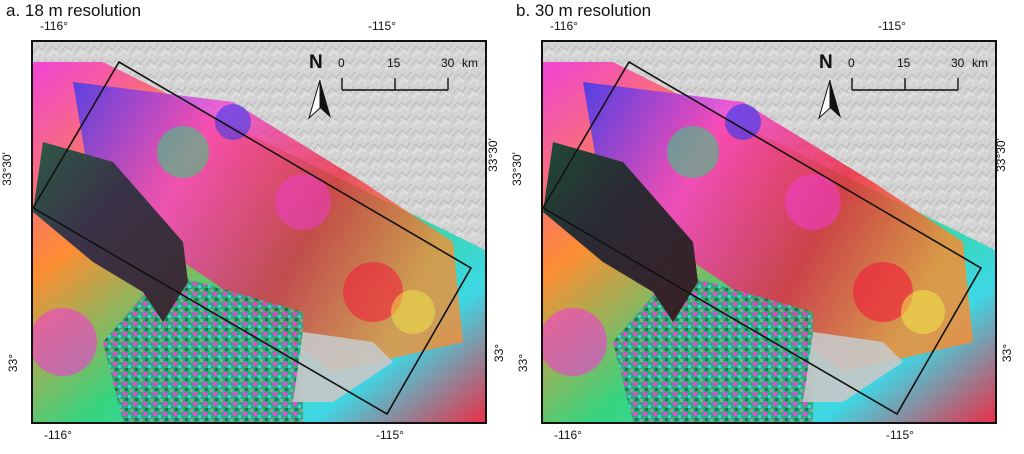 The image size is (1024, 454). Describe the element at coordinates (584, 10) in the screenshot. I see `panel-title: b. 30 m resolution` at that location.